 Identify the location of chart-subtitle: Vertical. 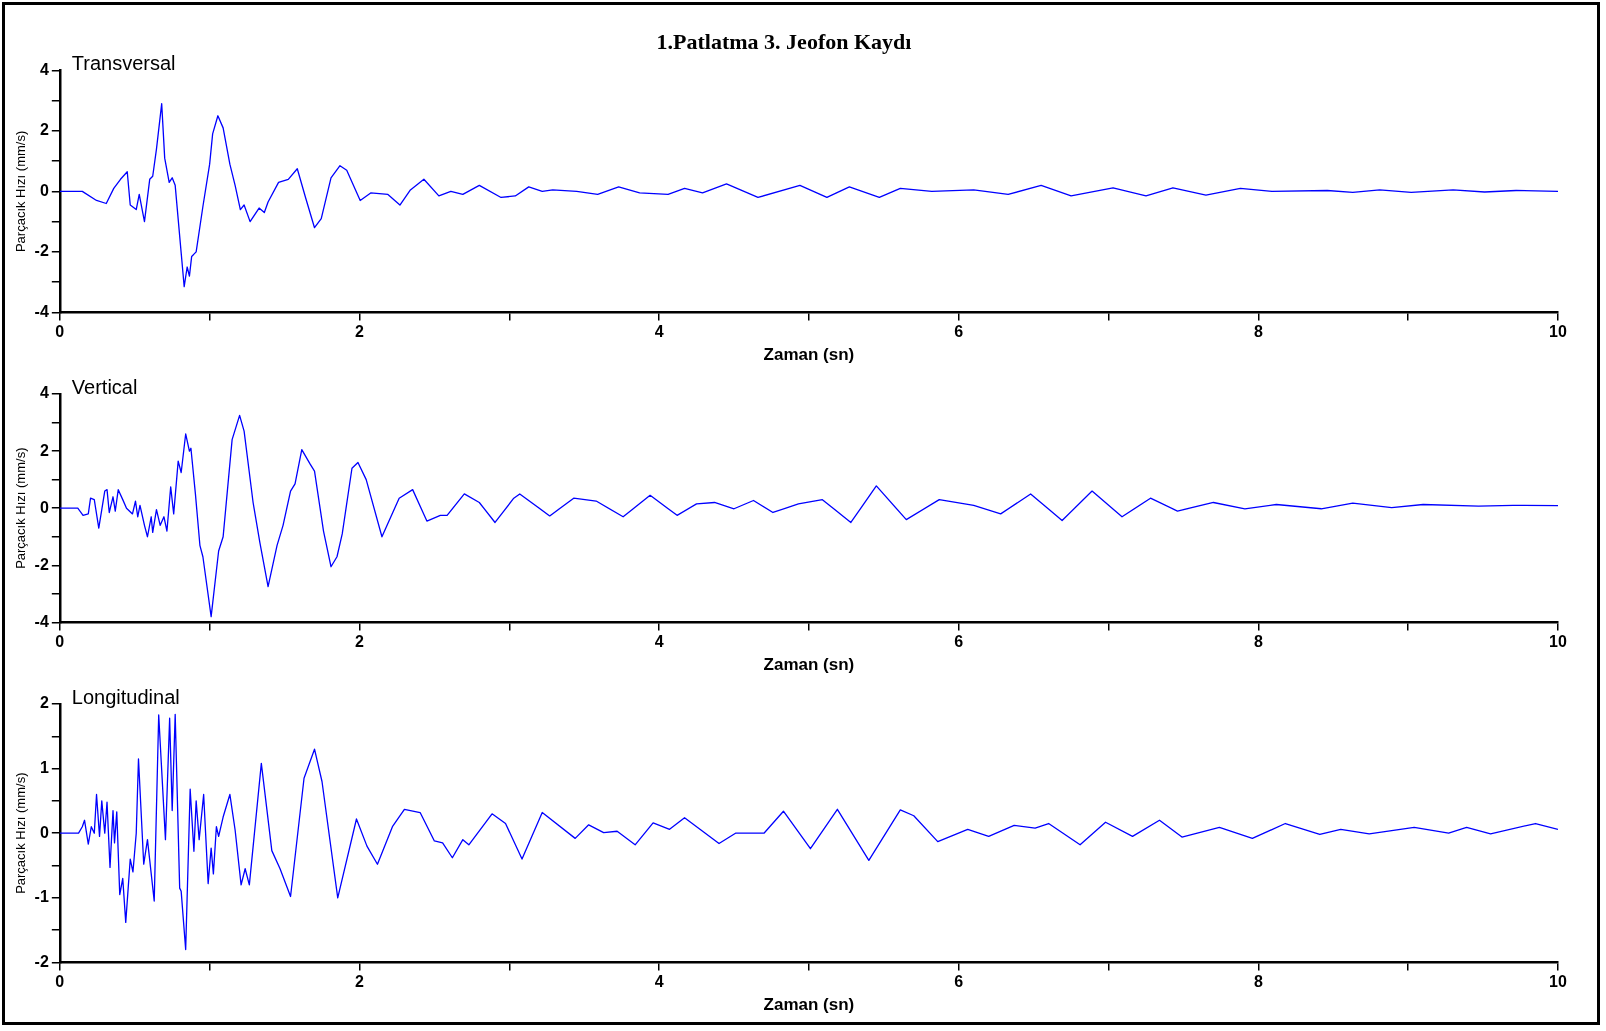
(104, 386).